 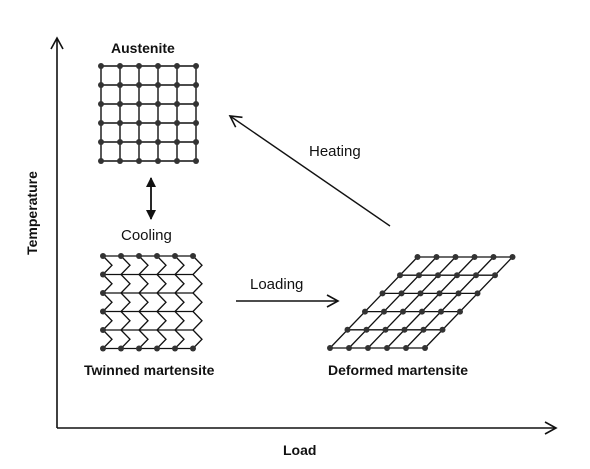 What do you see at coordinates (277, 284) in the screenshot?
I see `loading-label: Loading` at bounding box center [277, 284].